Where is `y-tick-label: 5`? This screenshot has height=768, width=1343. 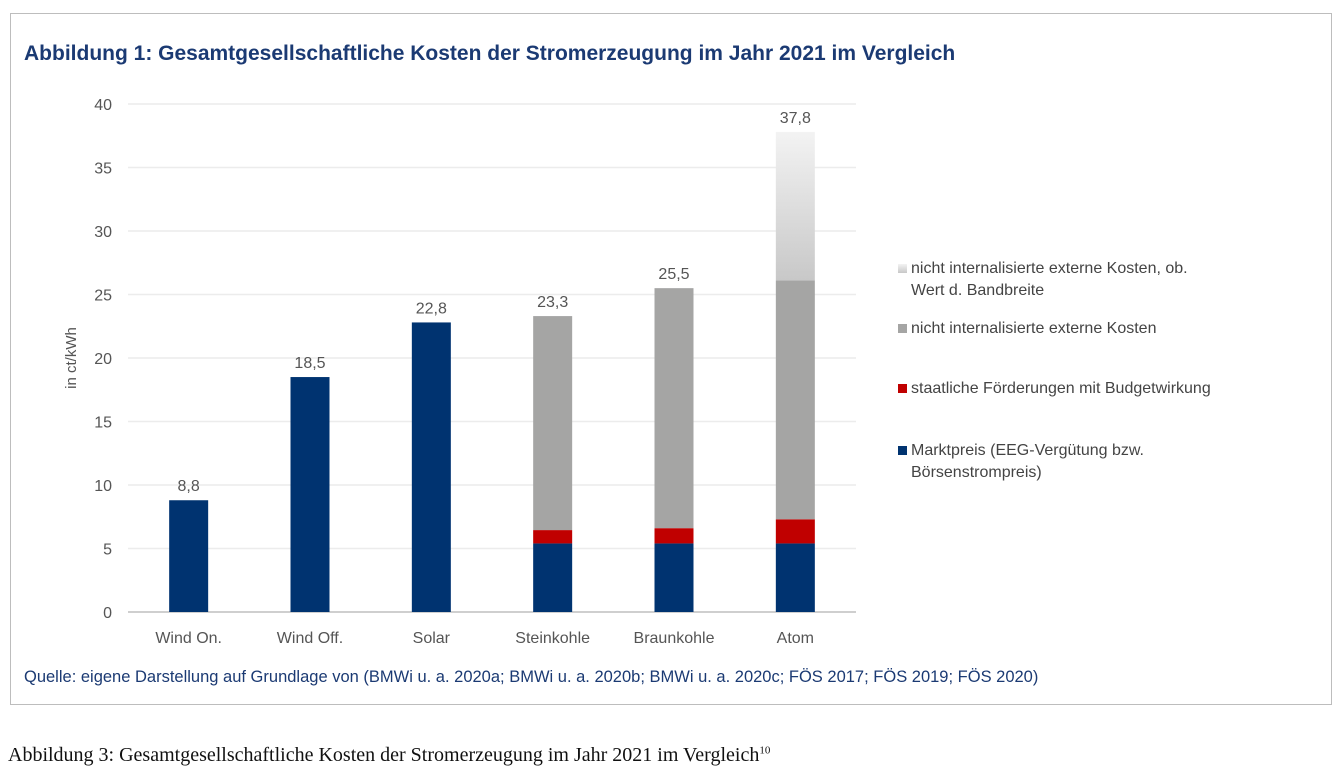
y-tick-label: 5 is located at coordinates (107, 550).